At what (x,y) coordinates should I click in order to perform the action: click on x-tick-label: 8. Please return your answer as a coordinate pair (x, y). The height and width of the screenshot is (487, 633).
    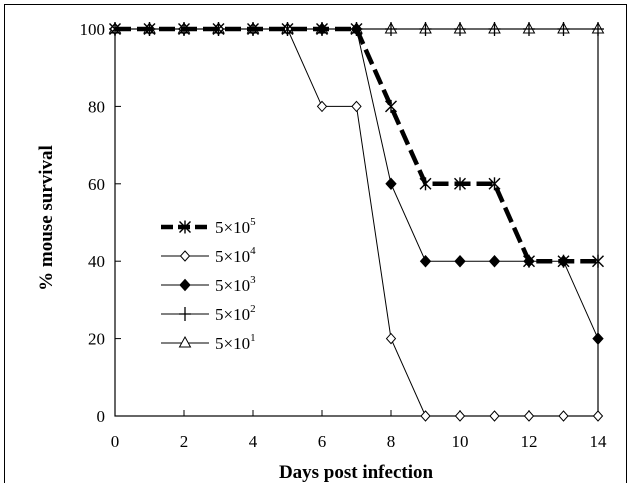
    Looking at the image, I should click on (391, 441).